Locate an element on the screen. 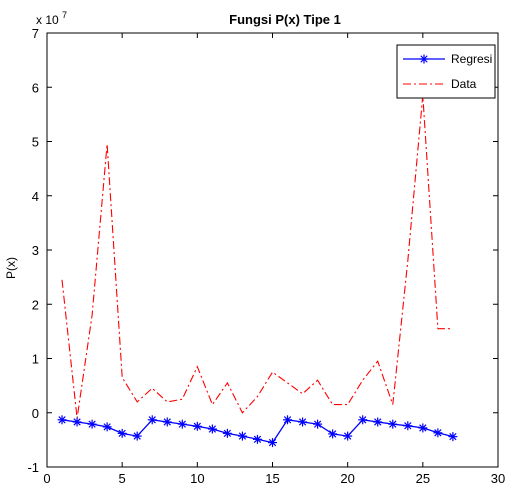 The width and height of the screenshot is (515, 502). y-exponent-power: 7 is located at coordinates (64, 15).